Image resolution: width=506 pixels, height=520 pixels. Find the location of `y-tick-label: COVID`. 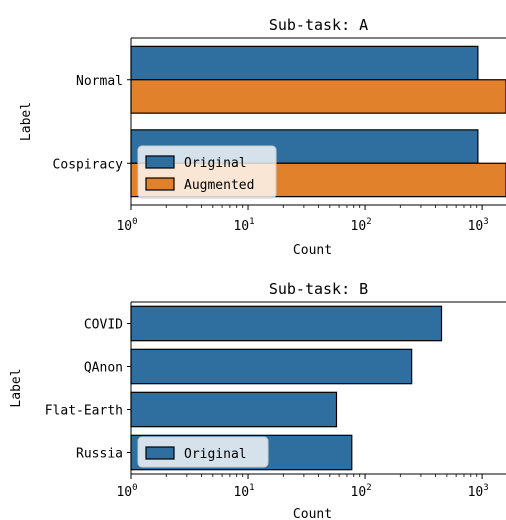

y-tick-label: COVID is located at coordinates (103, 325).